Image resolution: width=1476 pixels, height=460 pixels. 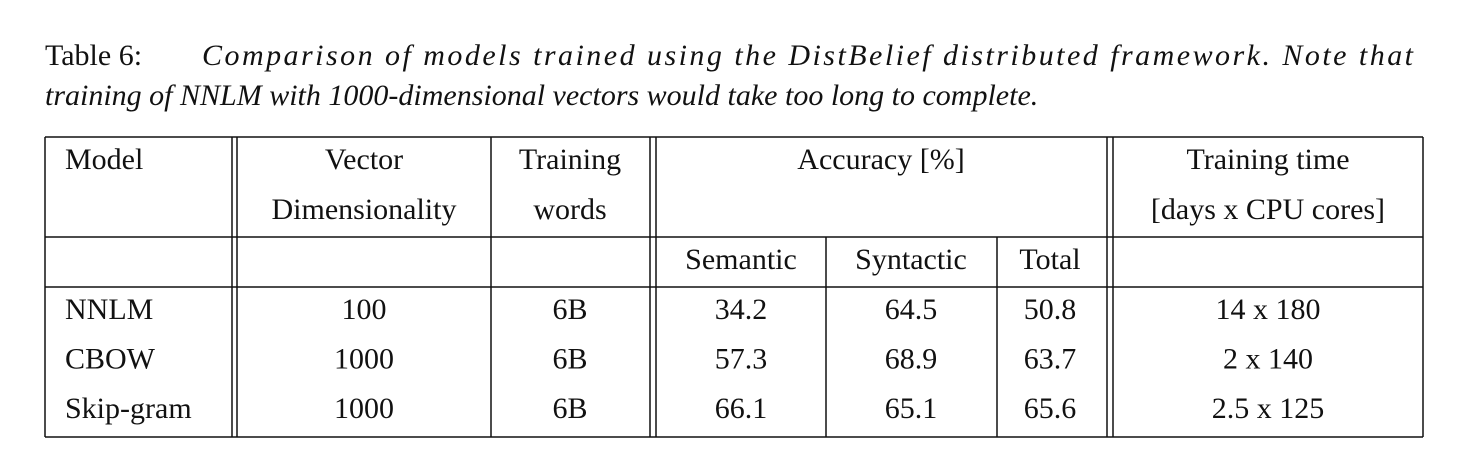 What do you see at coordinates (741, 358) in the screenshot?
I see `table-cell: 57.3` at bounding box center [741, 358].